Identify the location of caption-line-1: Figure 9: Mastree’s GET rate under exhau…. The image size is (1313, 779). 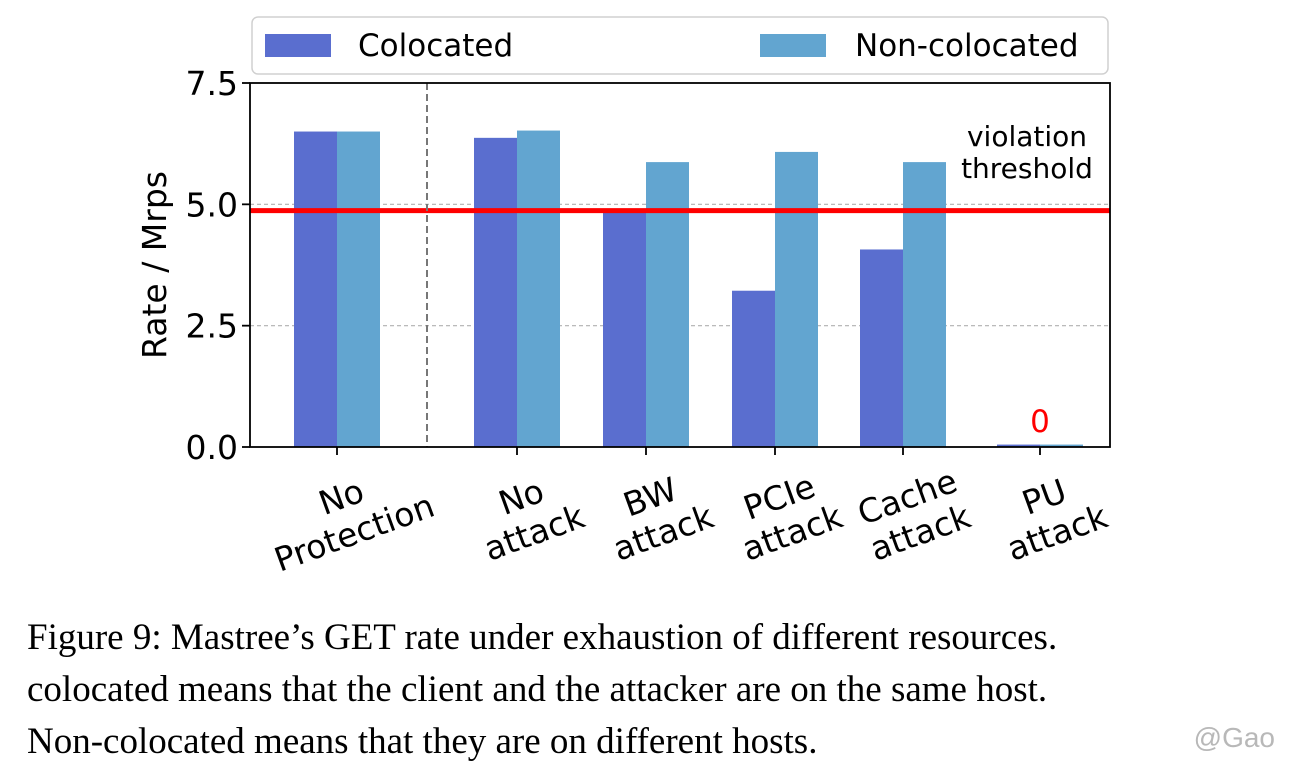
(542, 637).